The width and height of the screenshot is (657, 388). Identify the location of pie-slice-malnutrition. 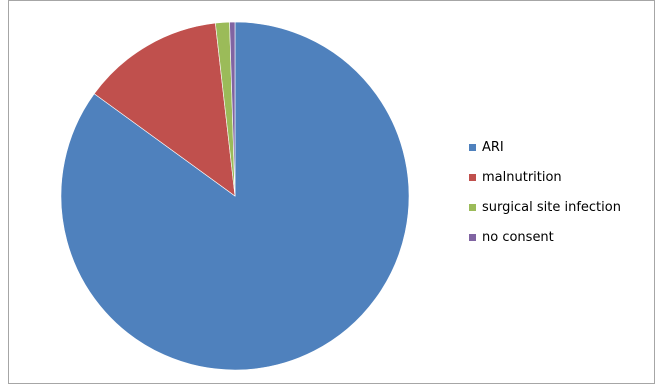
(164, 109).